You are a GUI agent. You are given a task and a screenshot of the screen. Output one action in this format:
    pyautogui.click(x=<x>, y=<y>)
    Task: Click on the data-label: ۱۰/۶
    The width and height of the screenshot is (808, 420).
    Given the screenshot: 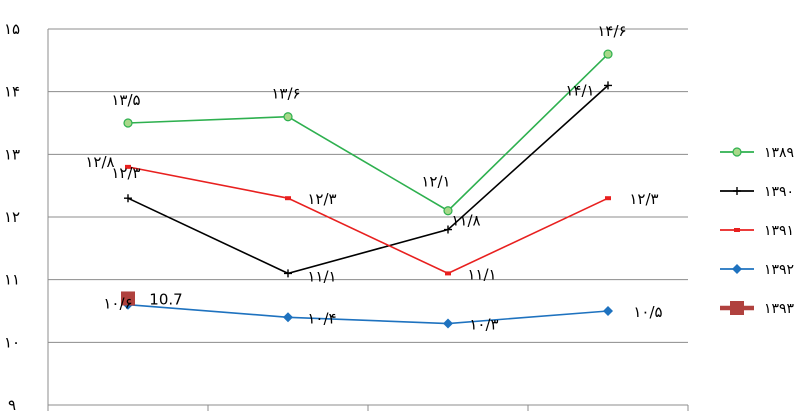 What is the action you would take?
    pyautogui.click(x=117, y=304)
    